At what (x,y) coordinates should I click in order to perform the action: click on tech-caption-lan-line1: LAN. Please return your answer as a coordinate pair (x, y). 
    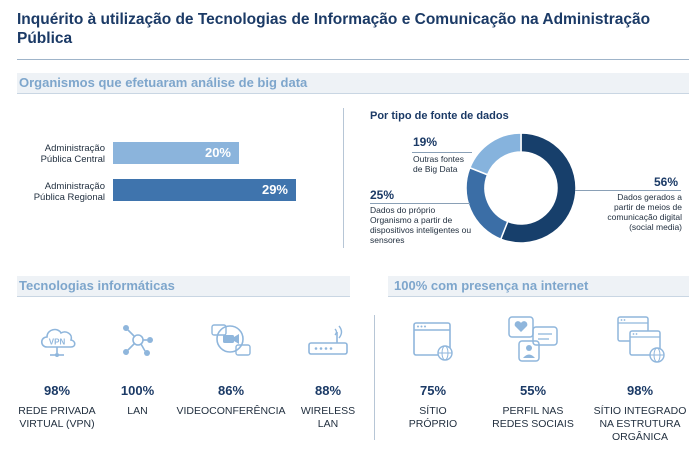
    Looking at the image, I should click on (137, 411).